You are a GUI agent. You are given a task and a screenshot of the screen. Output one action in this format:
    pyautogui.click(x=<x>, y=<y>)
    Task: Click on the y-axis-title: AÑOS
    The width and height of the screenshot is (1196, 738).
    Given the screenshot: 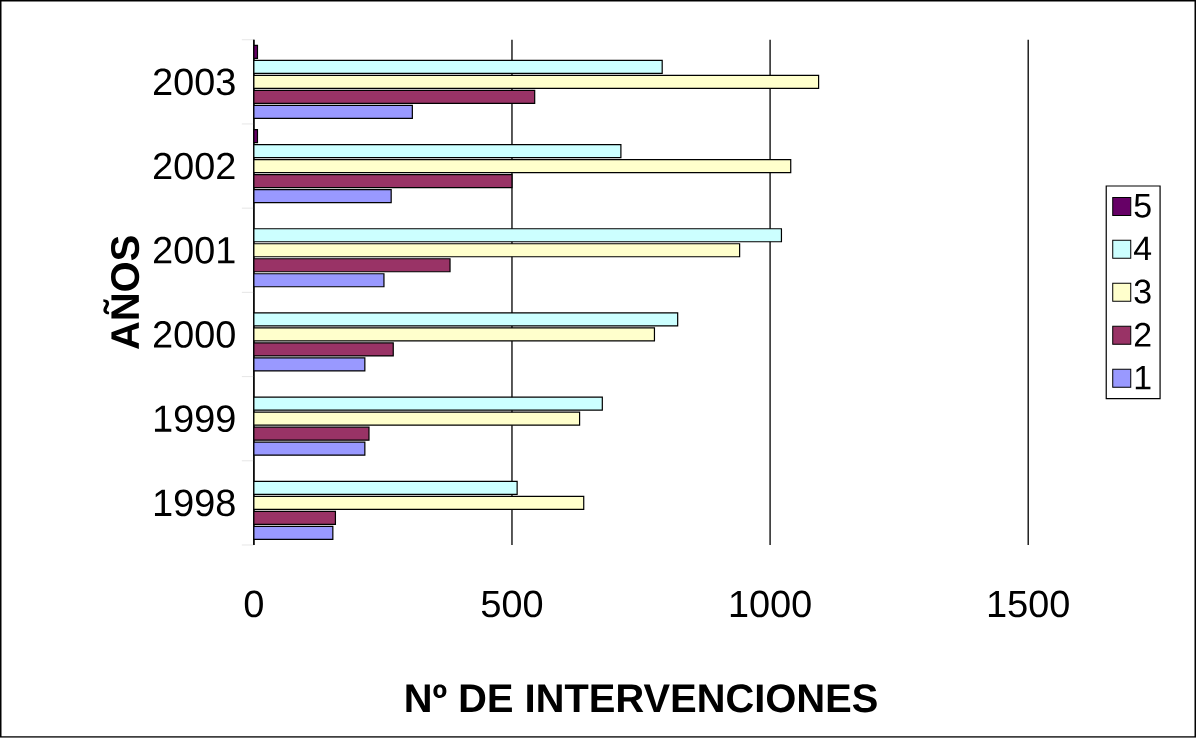 What is the action you would take?
    pyautogui.click(x=121, y=293)
    